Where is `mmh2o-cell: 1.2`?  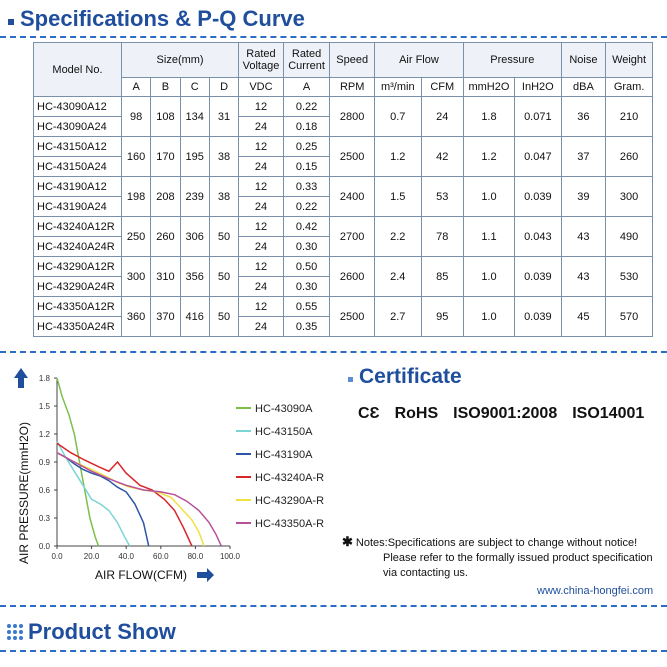
mmh2o-cell: 1.2 is located at coordinates (488, 156).